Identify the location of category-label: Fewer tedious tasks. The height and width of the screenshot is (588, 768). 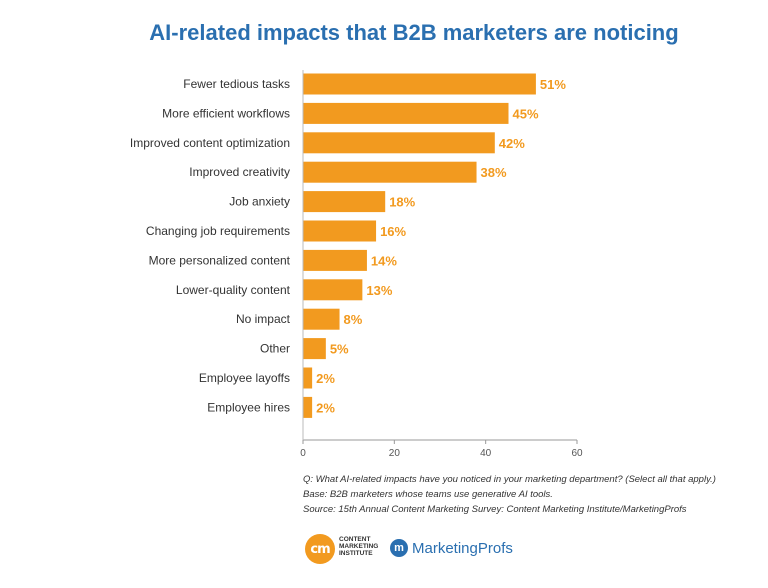
(236, 84).